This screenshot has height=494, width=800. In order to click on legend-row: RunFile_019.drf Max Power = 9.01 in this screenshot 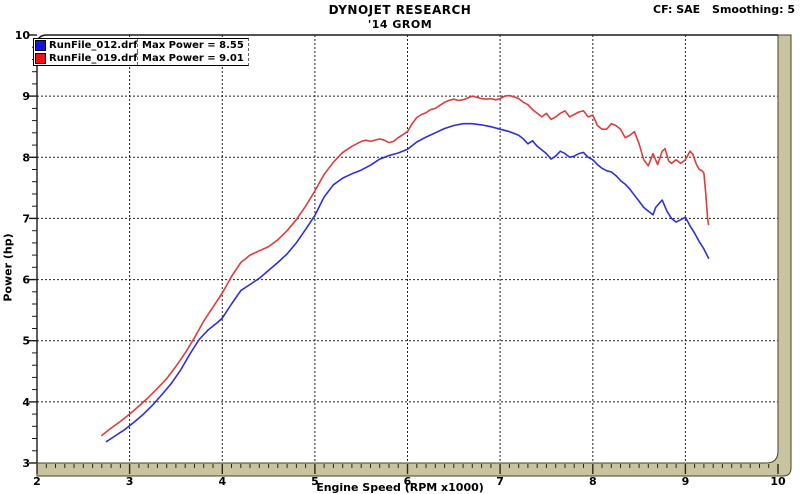, I will do `click(141, 58)`.